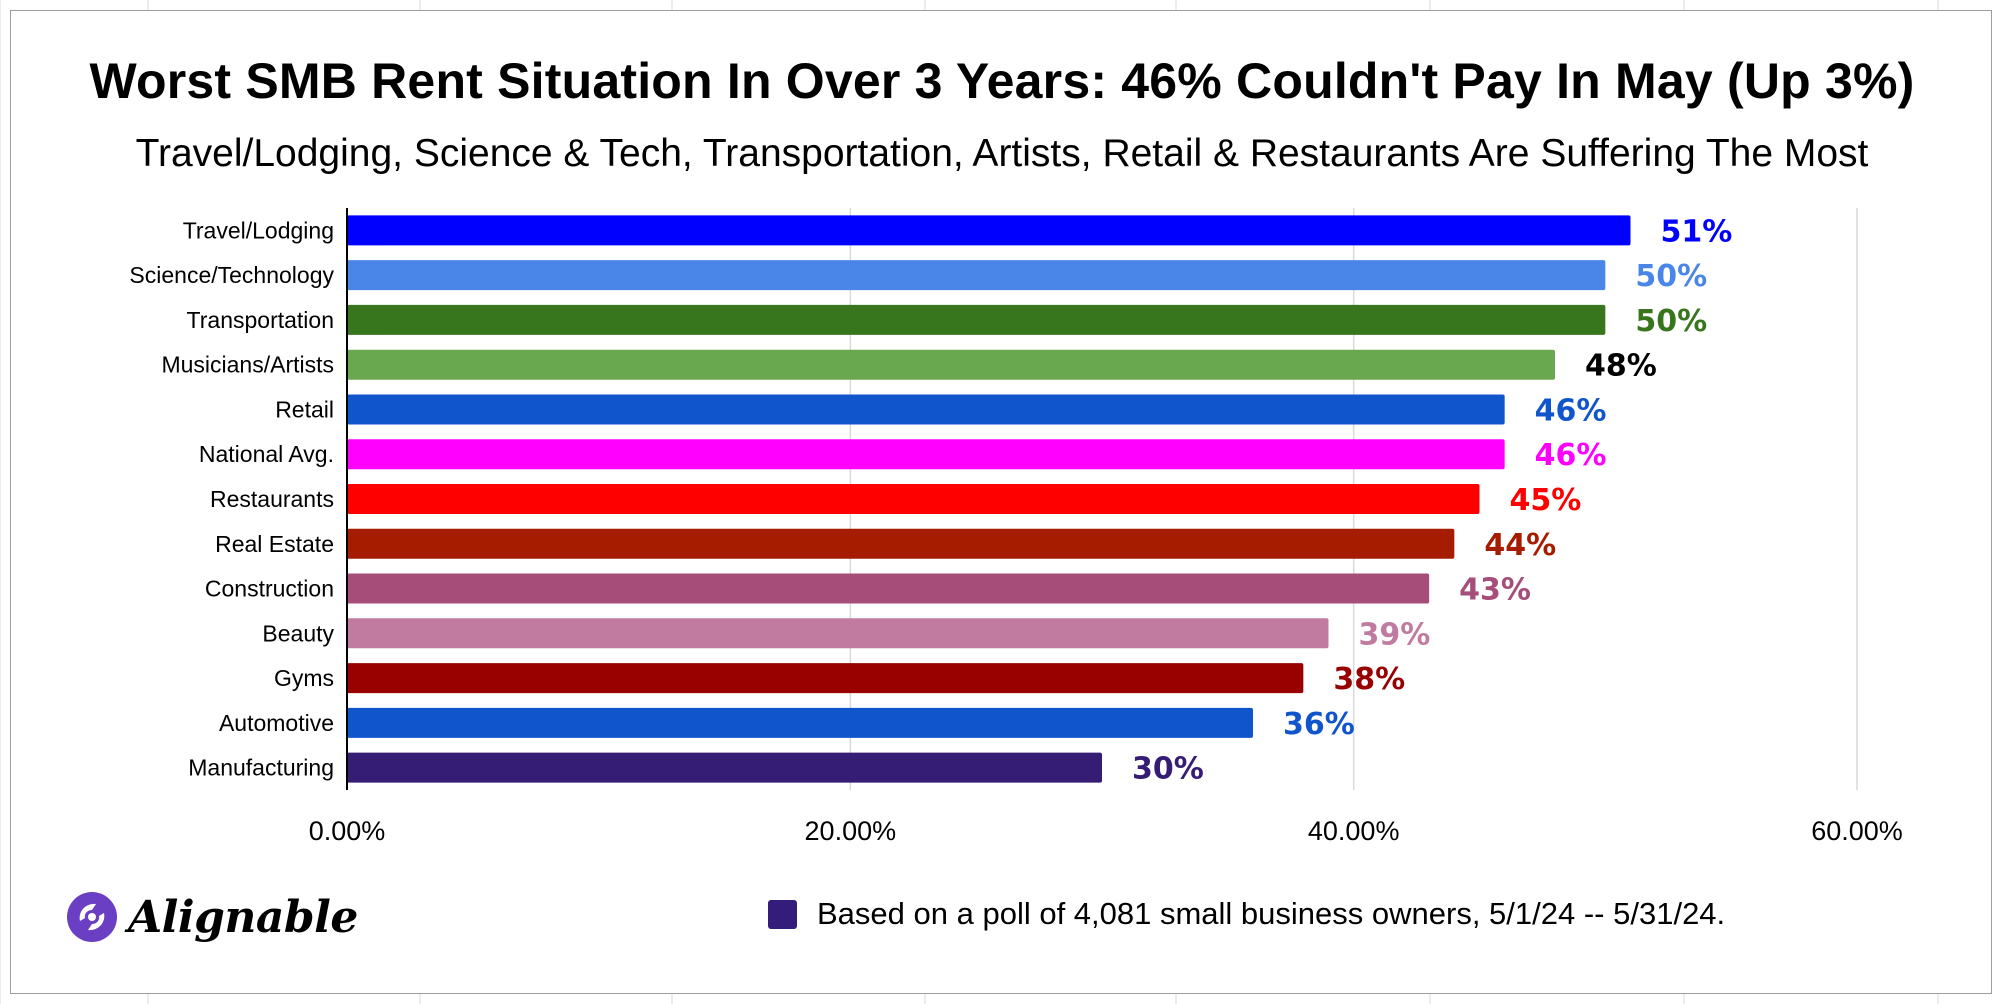 Image resolution: width=2004 pixels, height=1004 pixels. Describe the element at coordinates (261, 768) in the screenshot. I see `category-label: Manufacturing` at that location.